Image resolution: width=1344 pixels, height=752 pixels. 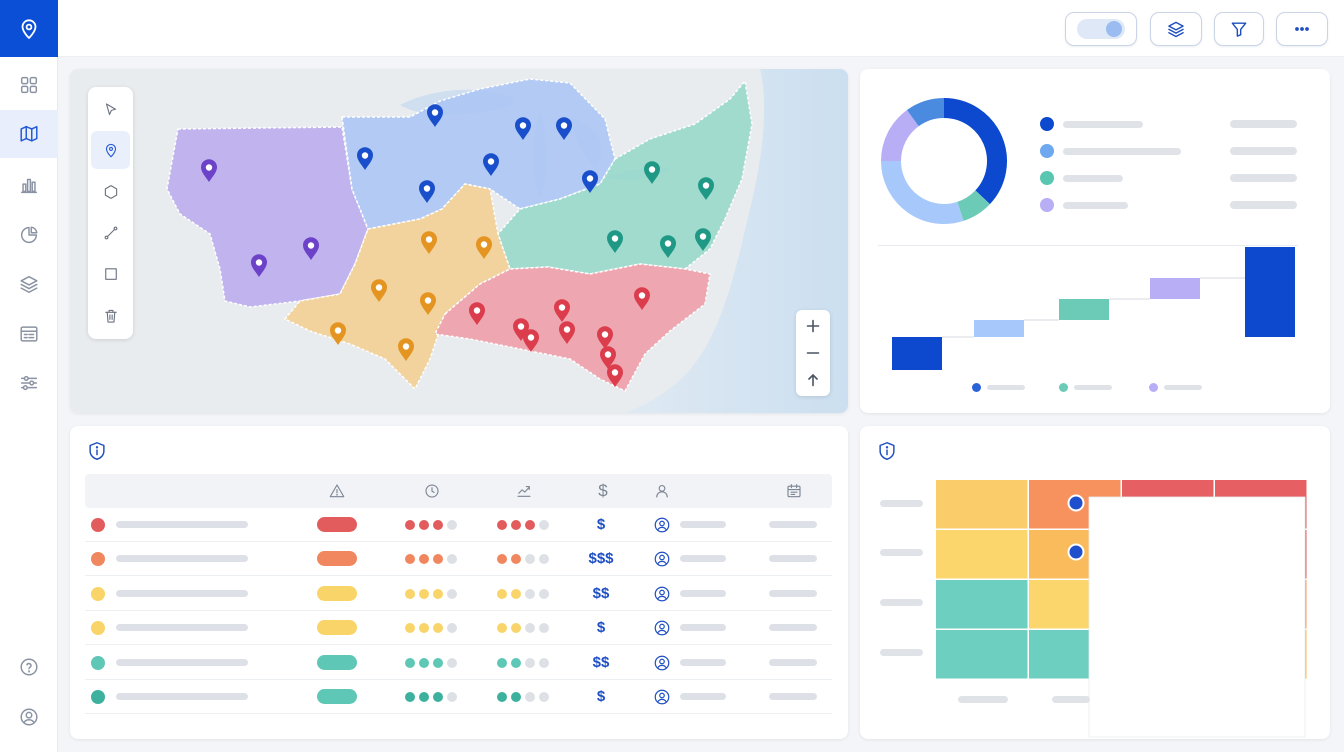 I want to click on filter-button, so click(x=1239, y=29).